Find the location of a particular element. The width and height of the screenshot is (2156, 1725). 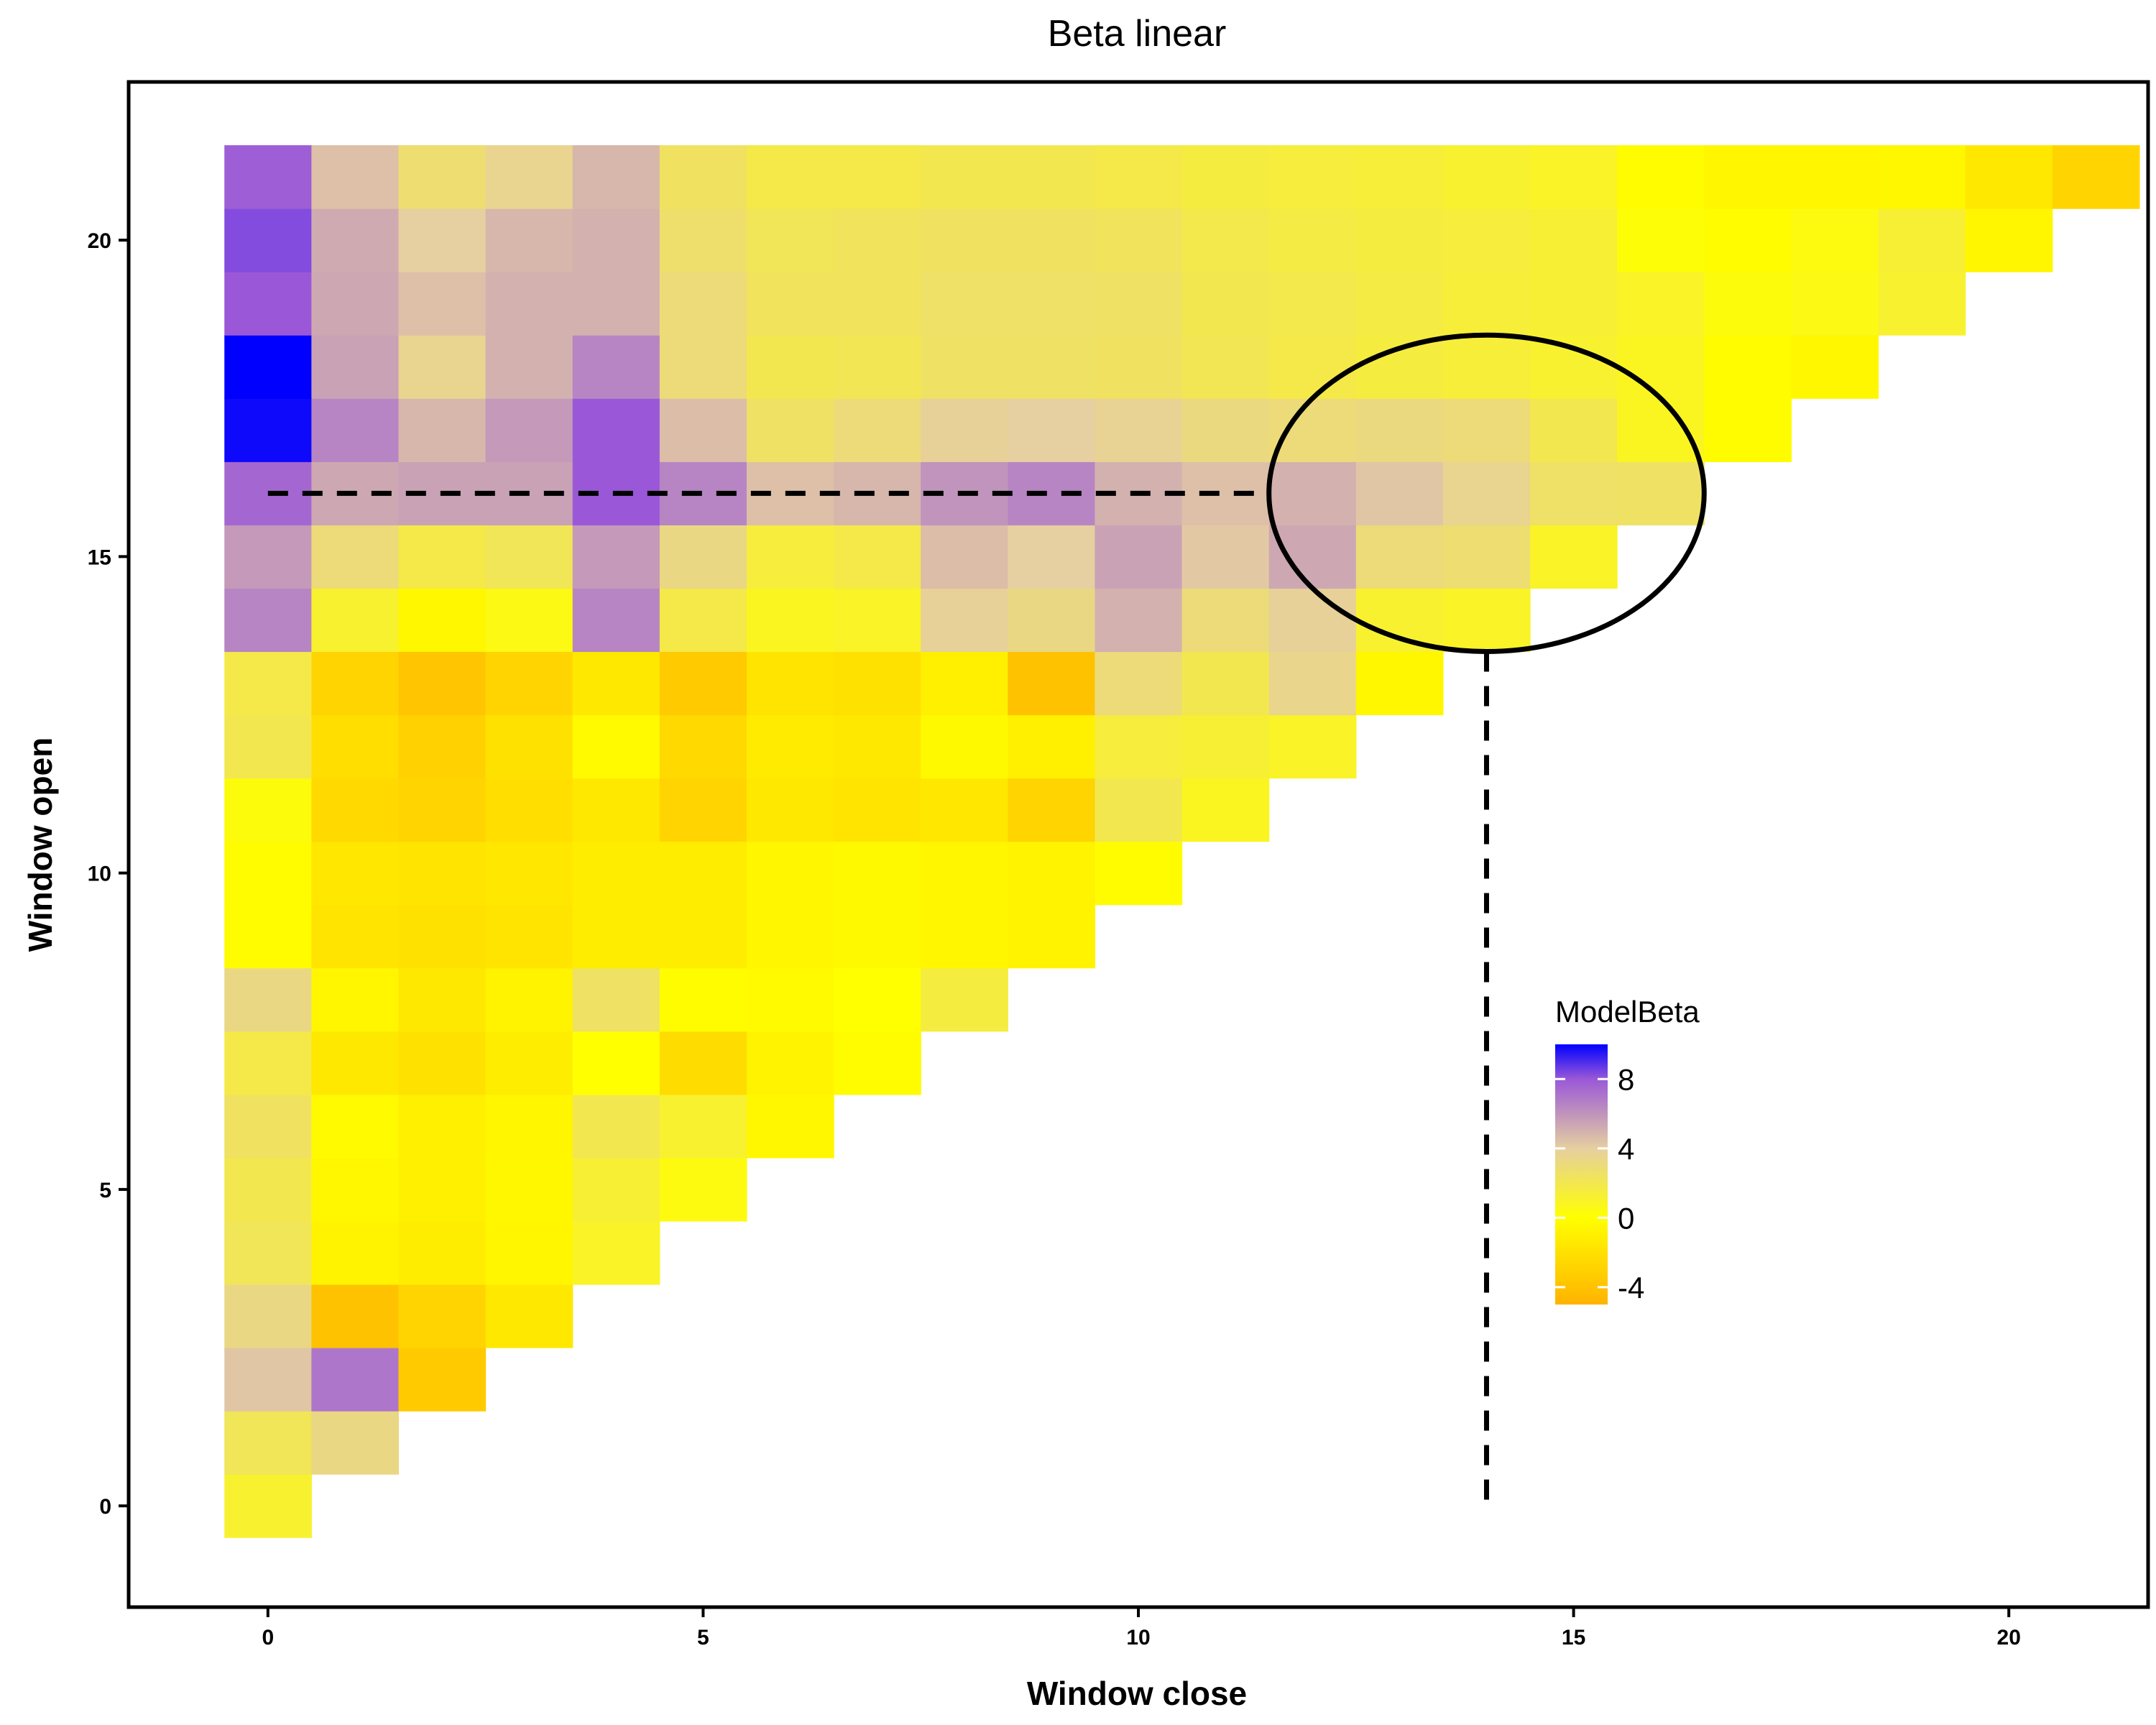

legend-colorbar is located at coordinates (1581, 1174).